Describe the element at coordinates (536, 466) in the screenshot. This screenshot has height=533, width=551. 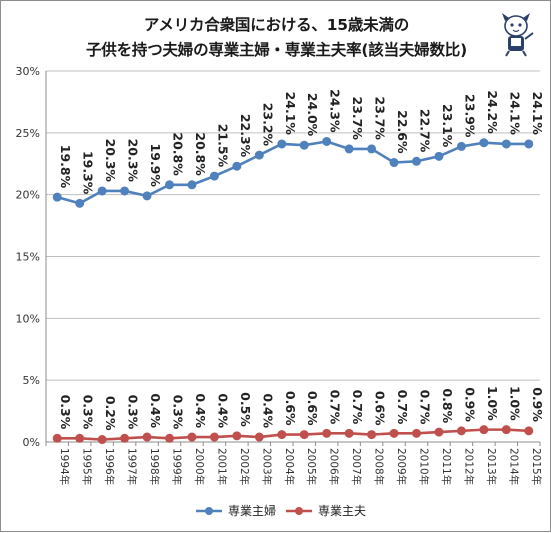
I see `x-tick-label: 2015年` at that location.